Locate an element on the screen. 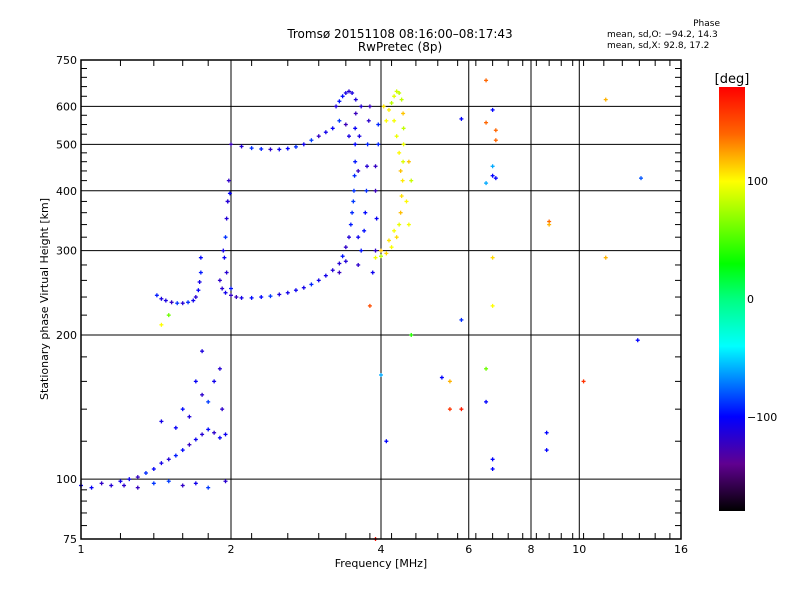 This screenshot has height=600, width=800. x-tick-label: 10 is located at coordinates (579, 549).